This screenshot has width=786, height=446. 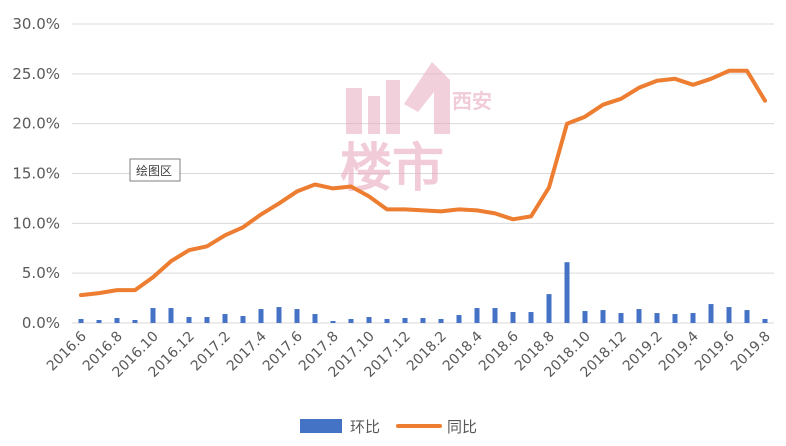 I want to click on tooltip-text: 绘图区, so click(x=154, y=170).